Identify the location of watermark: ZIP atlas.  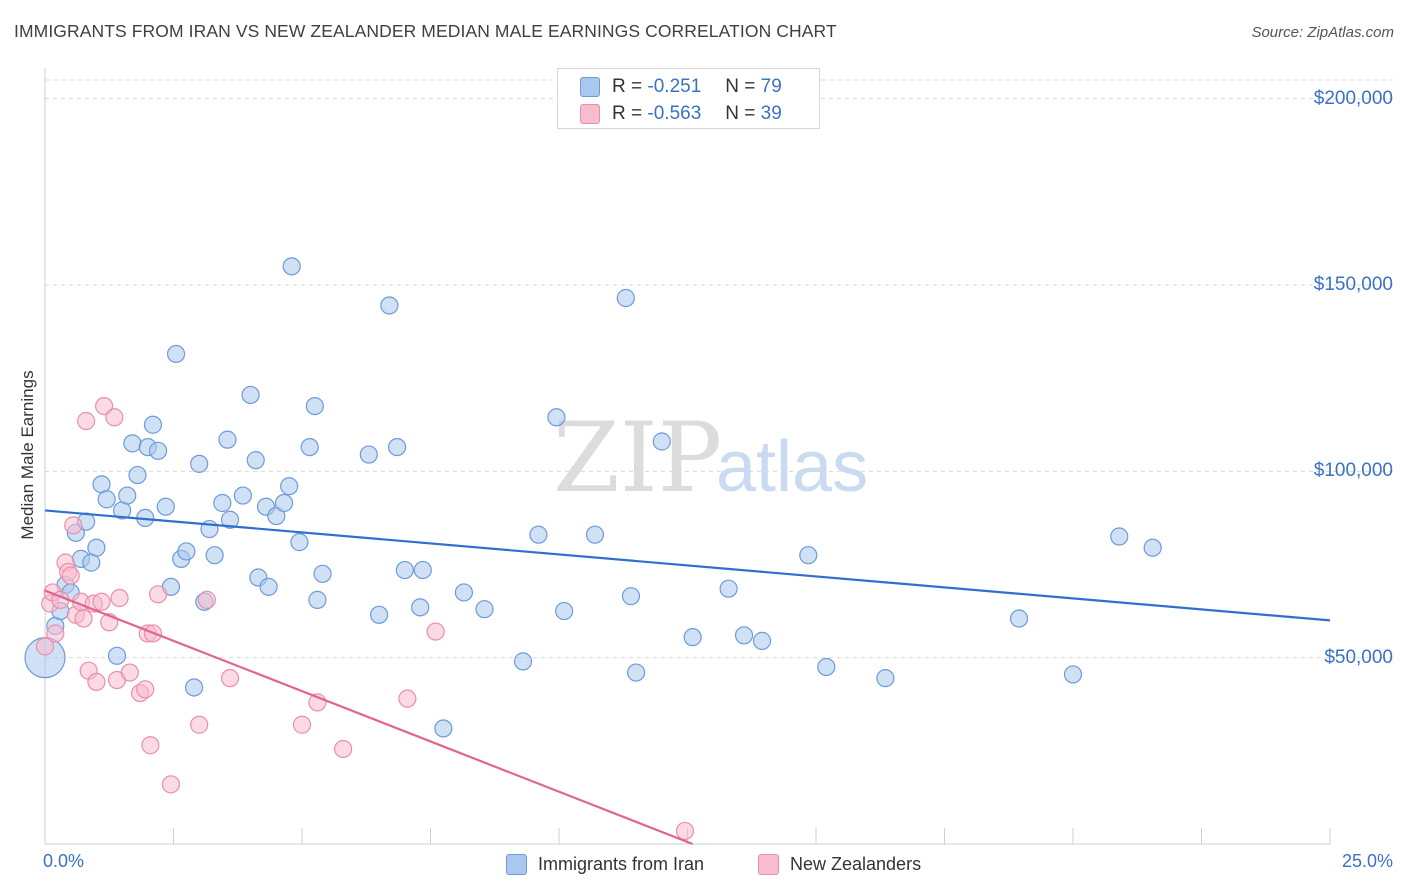
(710, 458).